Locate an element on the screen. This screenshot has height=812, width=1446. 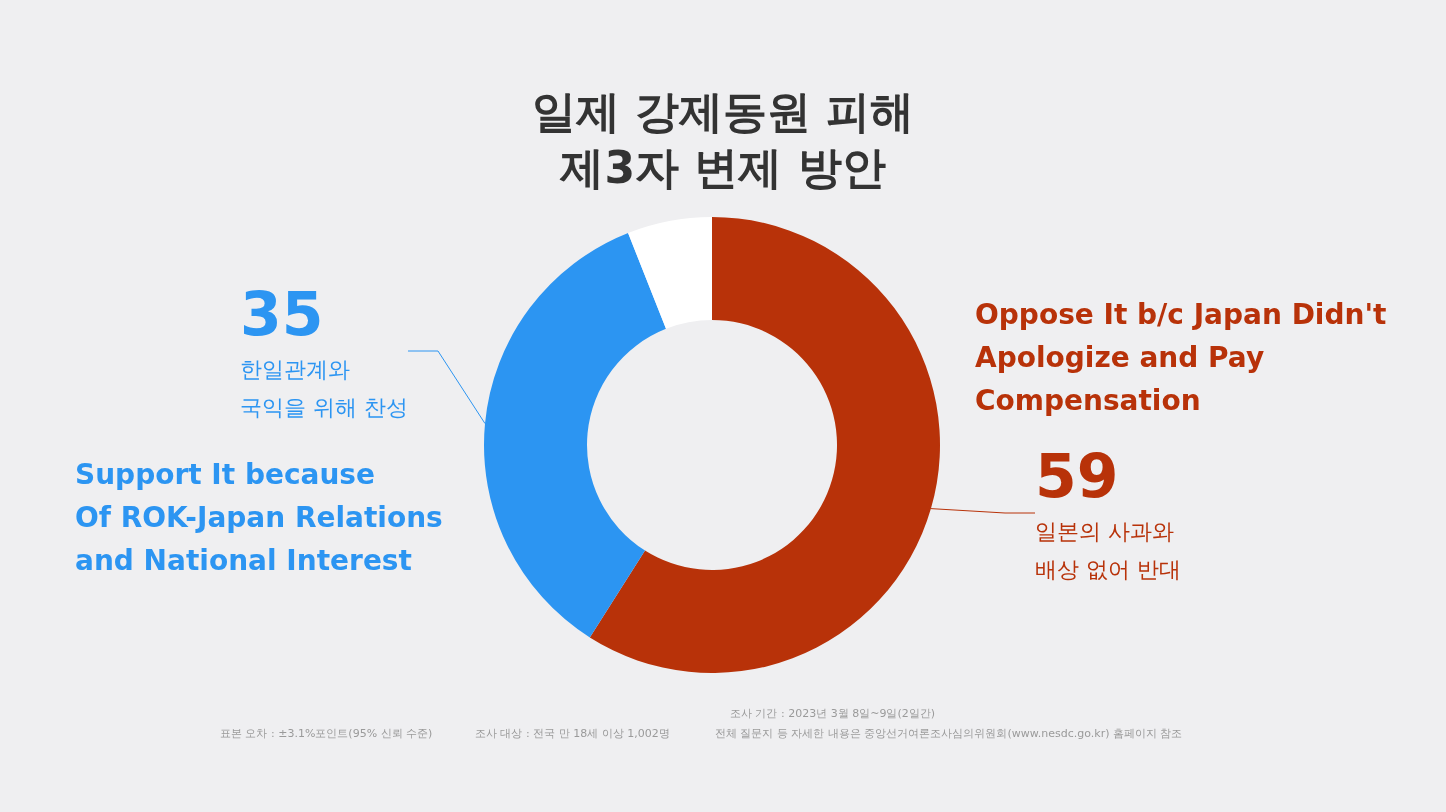
chart-title: 일제 강제동원 피해 제3자 변제 방안 is located at coordinates (723, 139).